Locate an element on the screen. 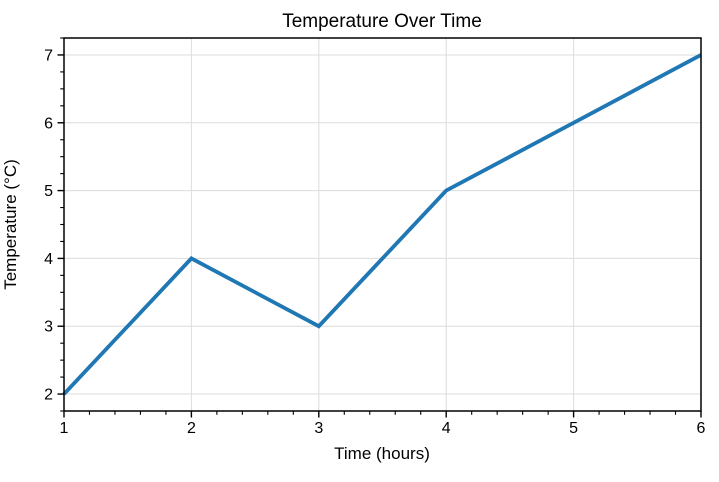 The width and height of the screenshot is (719, 482). y-tick-label: 4 is located at coordinates (48, 259).